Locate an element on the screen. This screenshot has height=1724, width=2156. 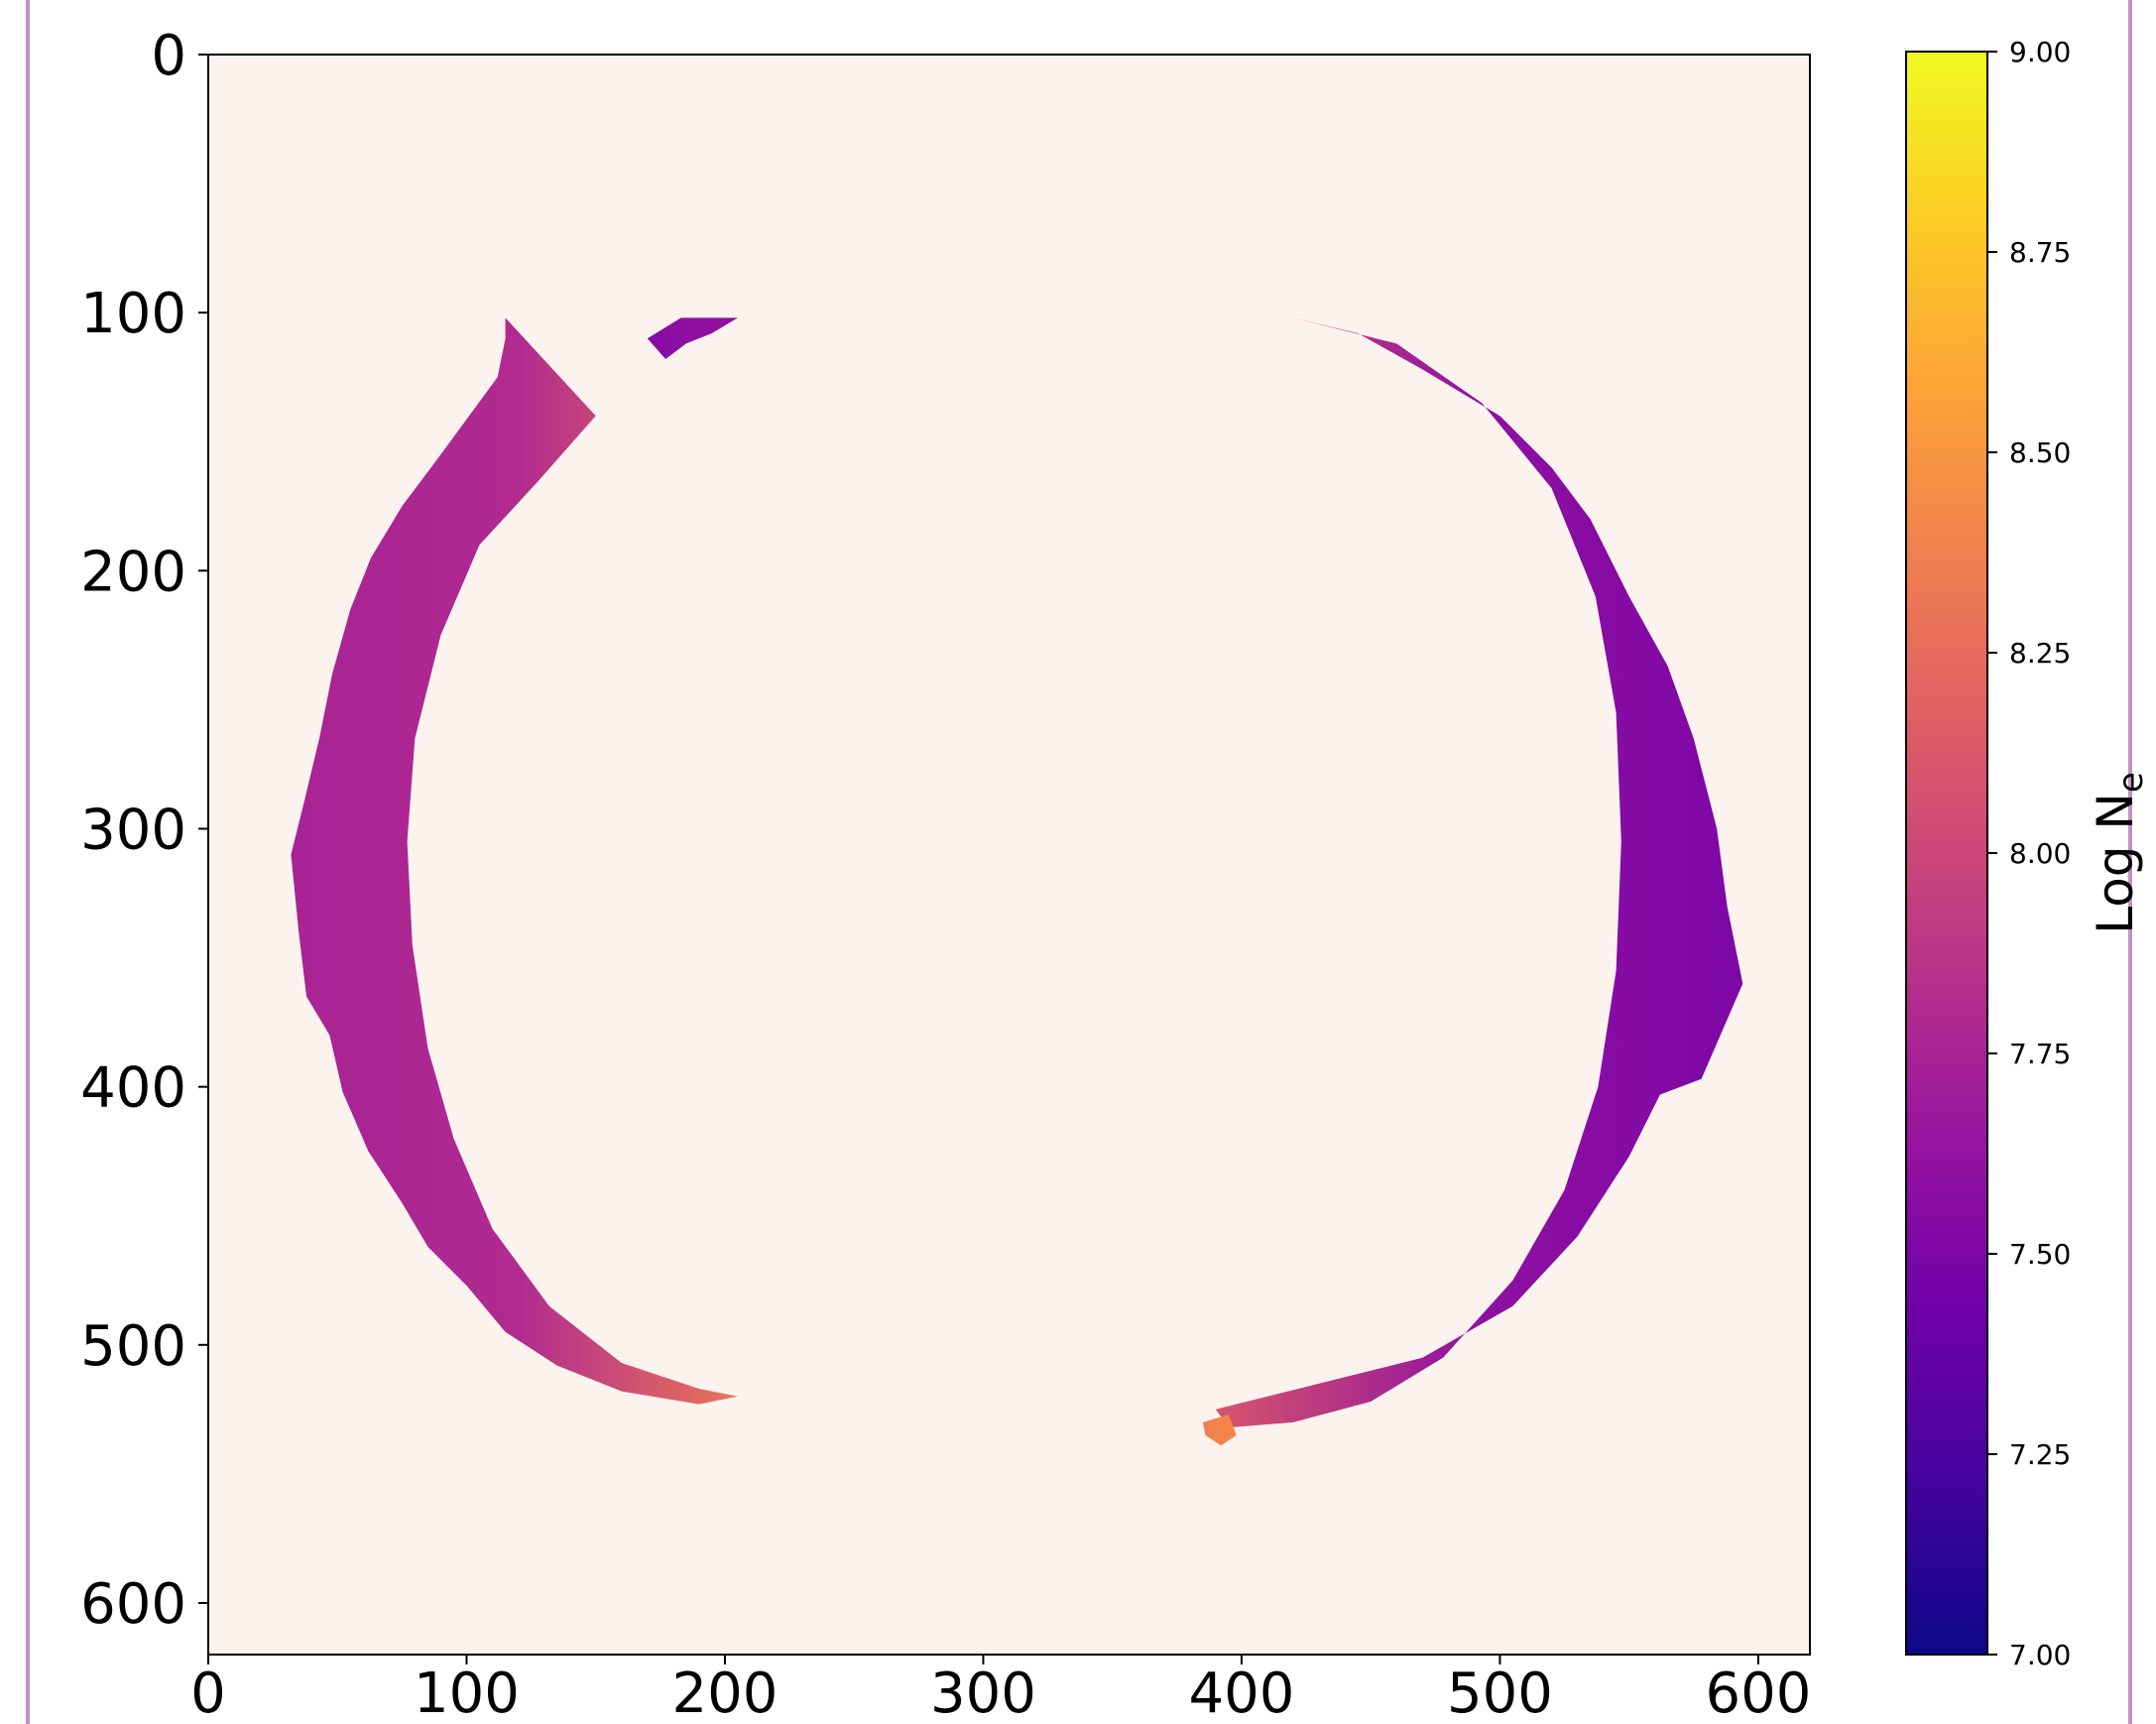
lower-right-fragment-region is located at coordinates (1219, 1430).